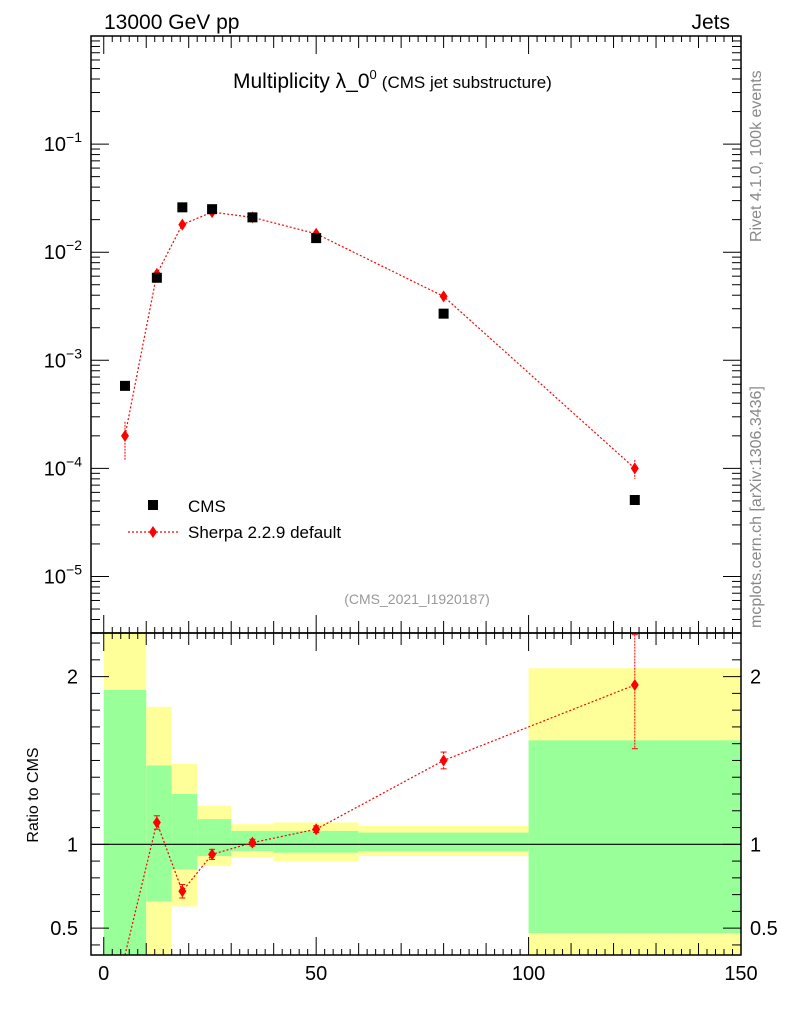 This screenshot has width=786, height=1024. I want to click on main-ytick-label: 10⁻², so click(63, 250).